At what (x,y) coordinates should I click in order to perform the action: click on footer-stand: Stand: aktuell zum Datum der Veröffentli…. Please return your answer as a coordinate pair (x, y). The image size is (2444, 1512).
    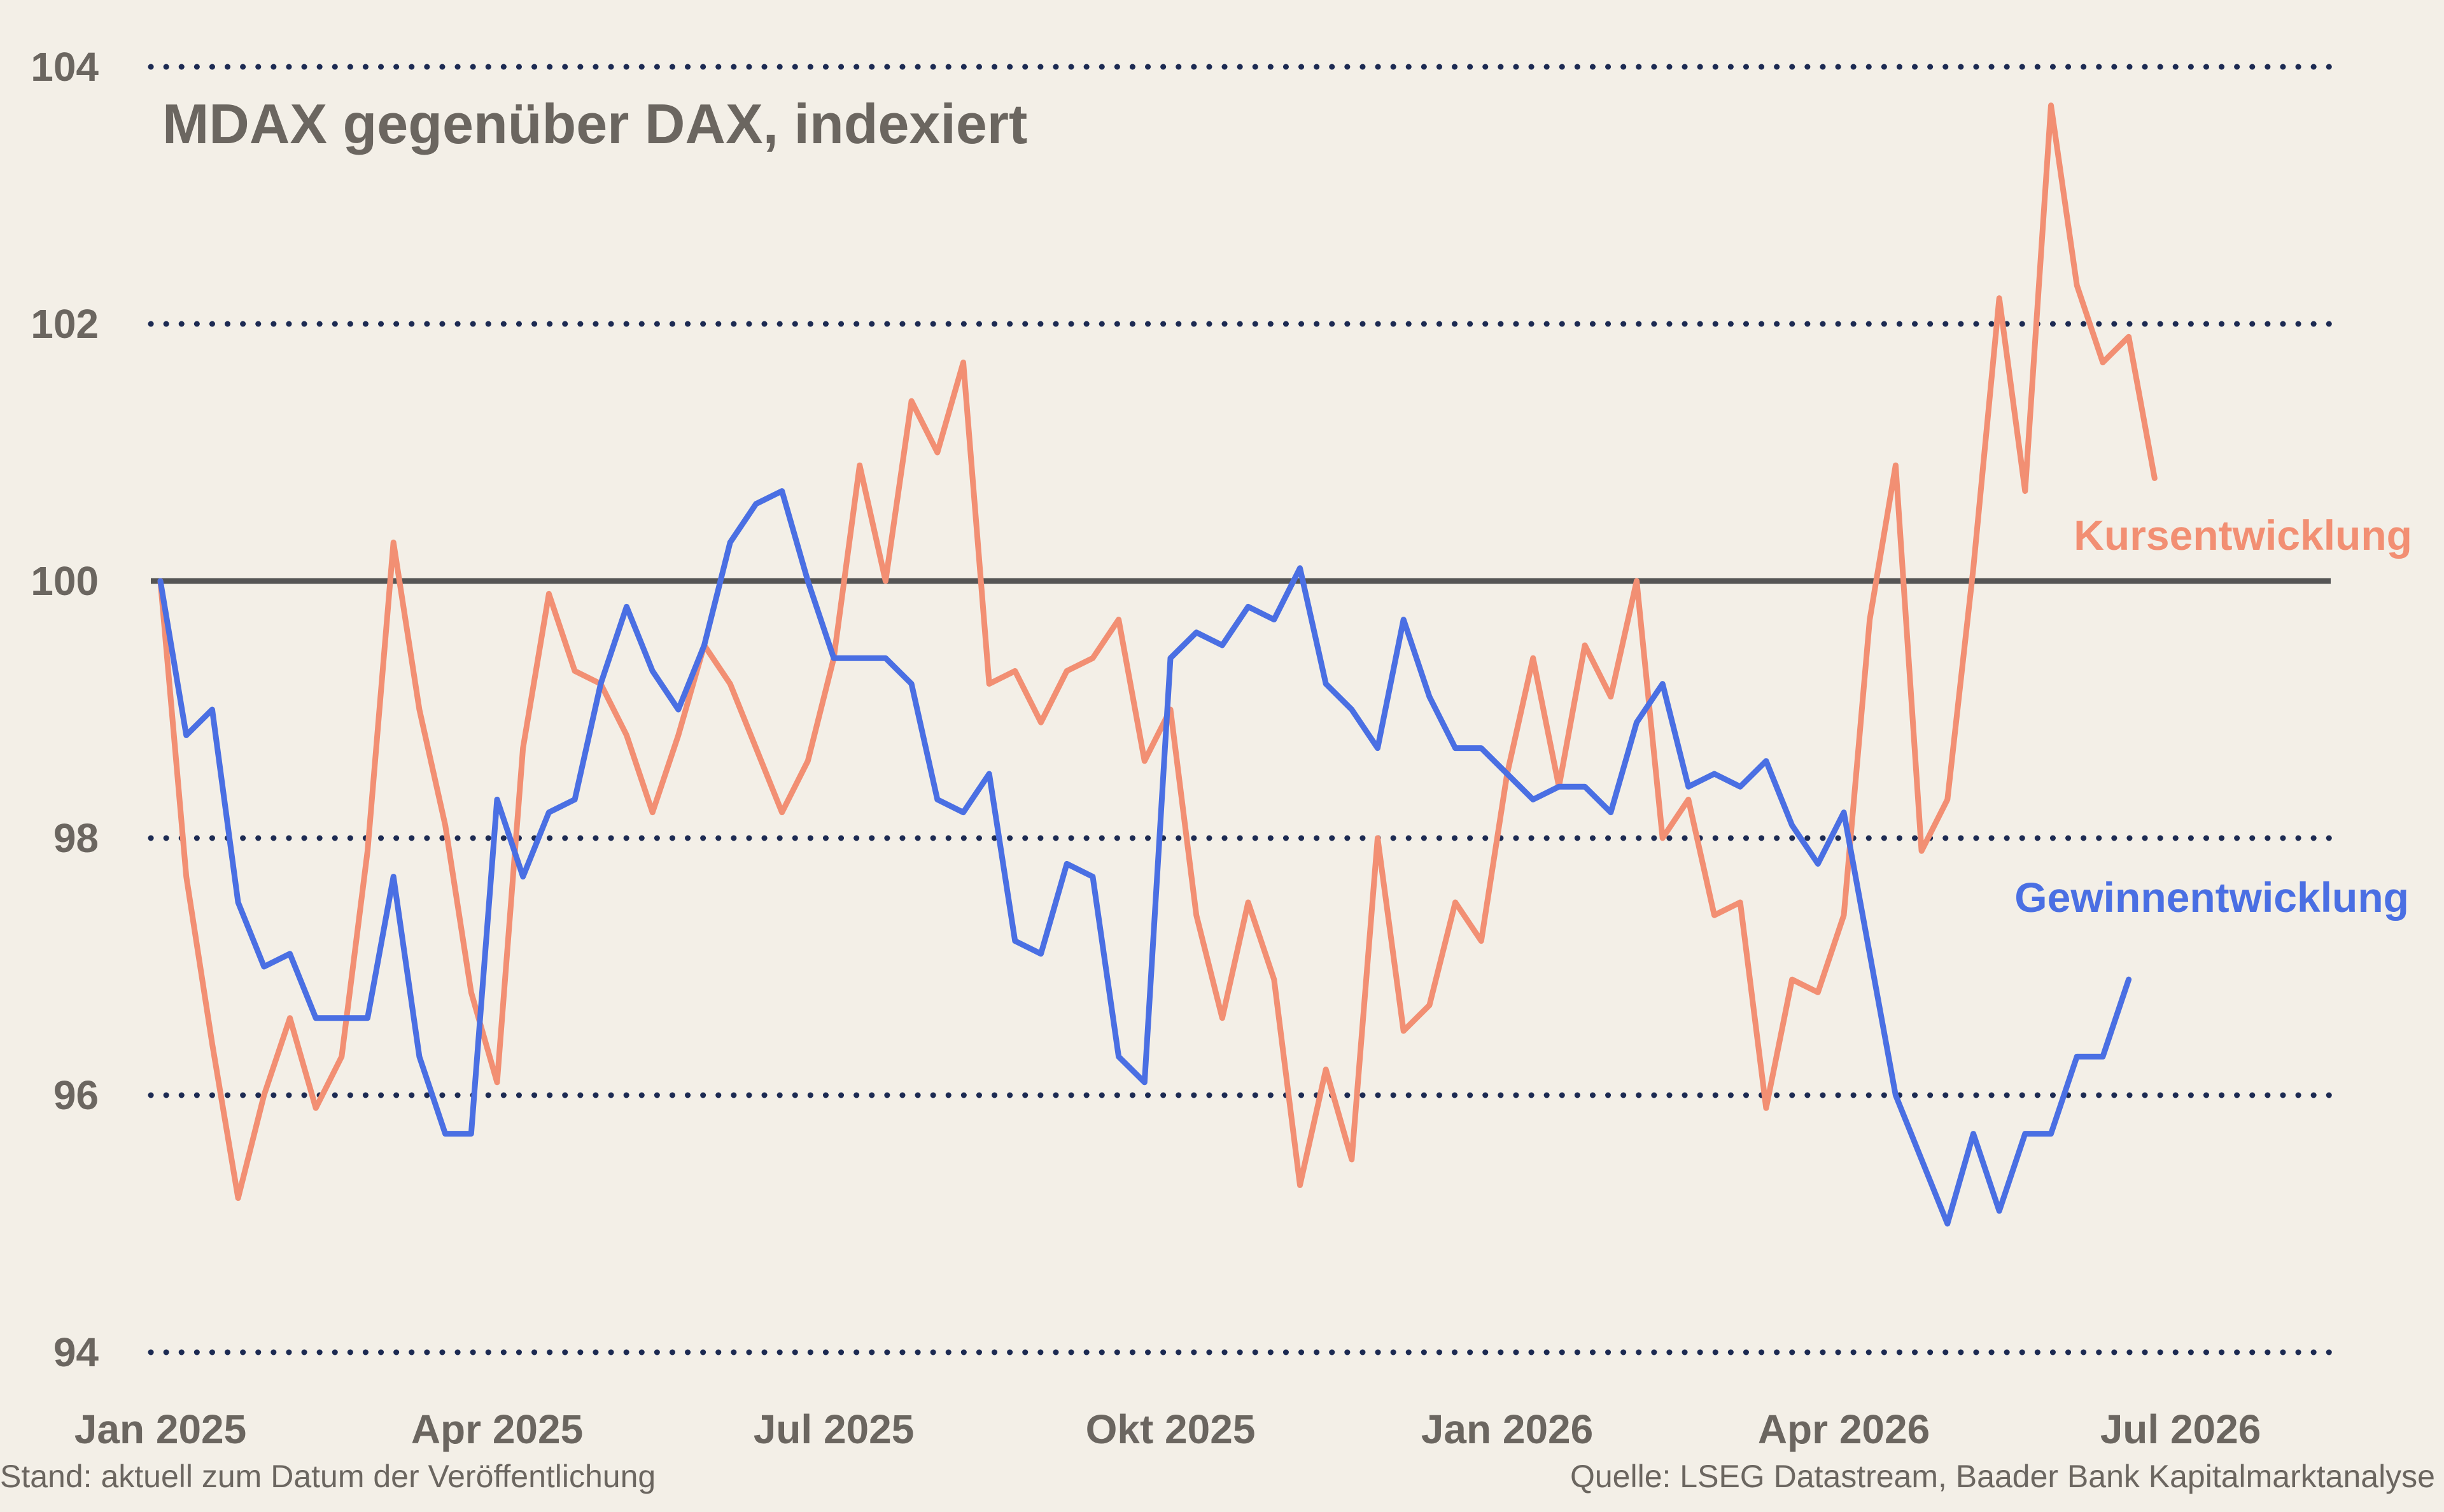
    Looking at the image, I should click on (328, 1476).